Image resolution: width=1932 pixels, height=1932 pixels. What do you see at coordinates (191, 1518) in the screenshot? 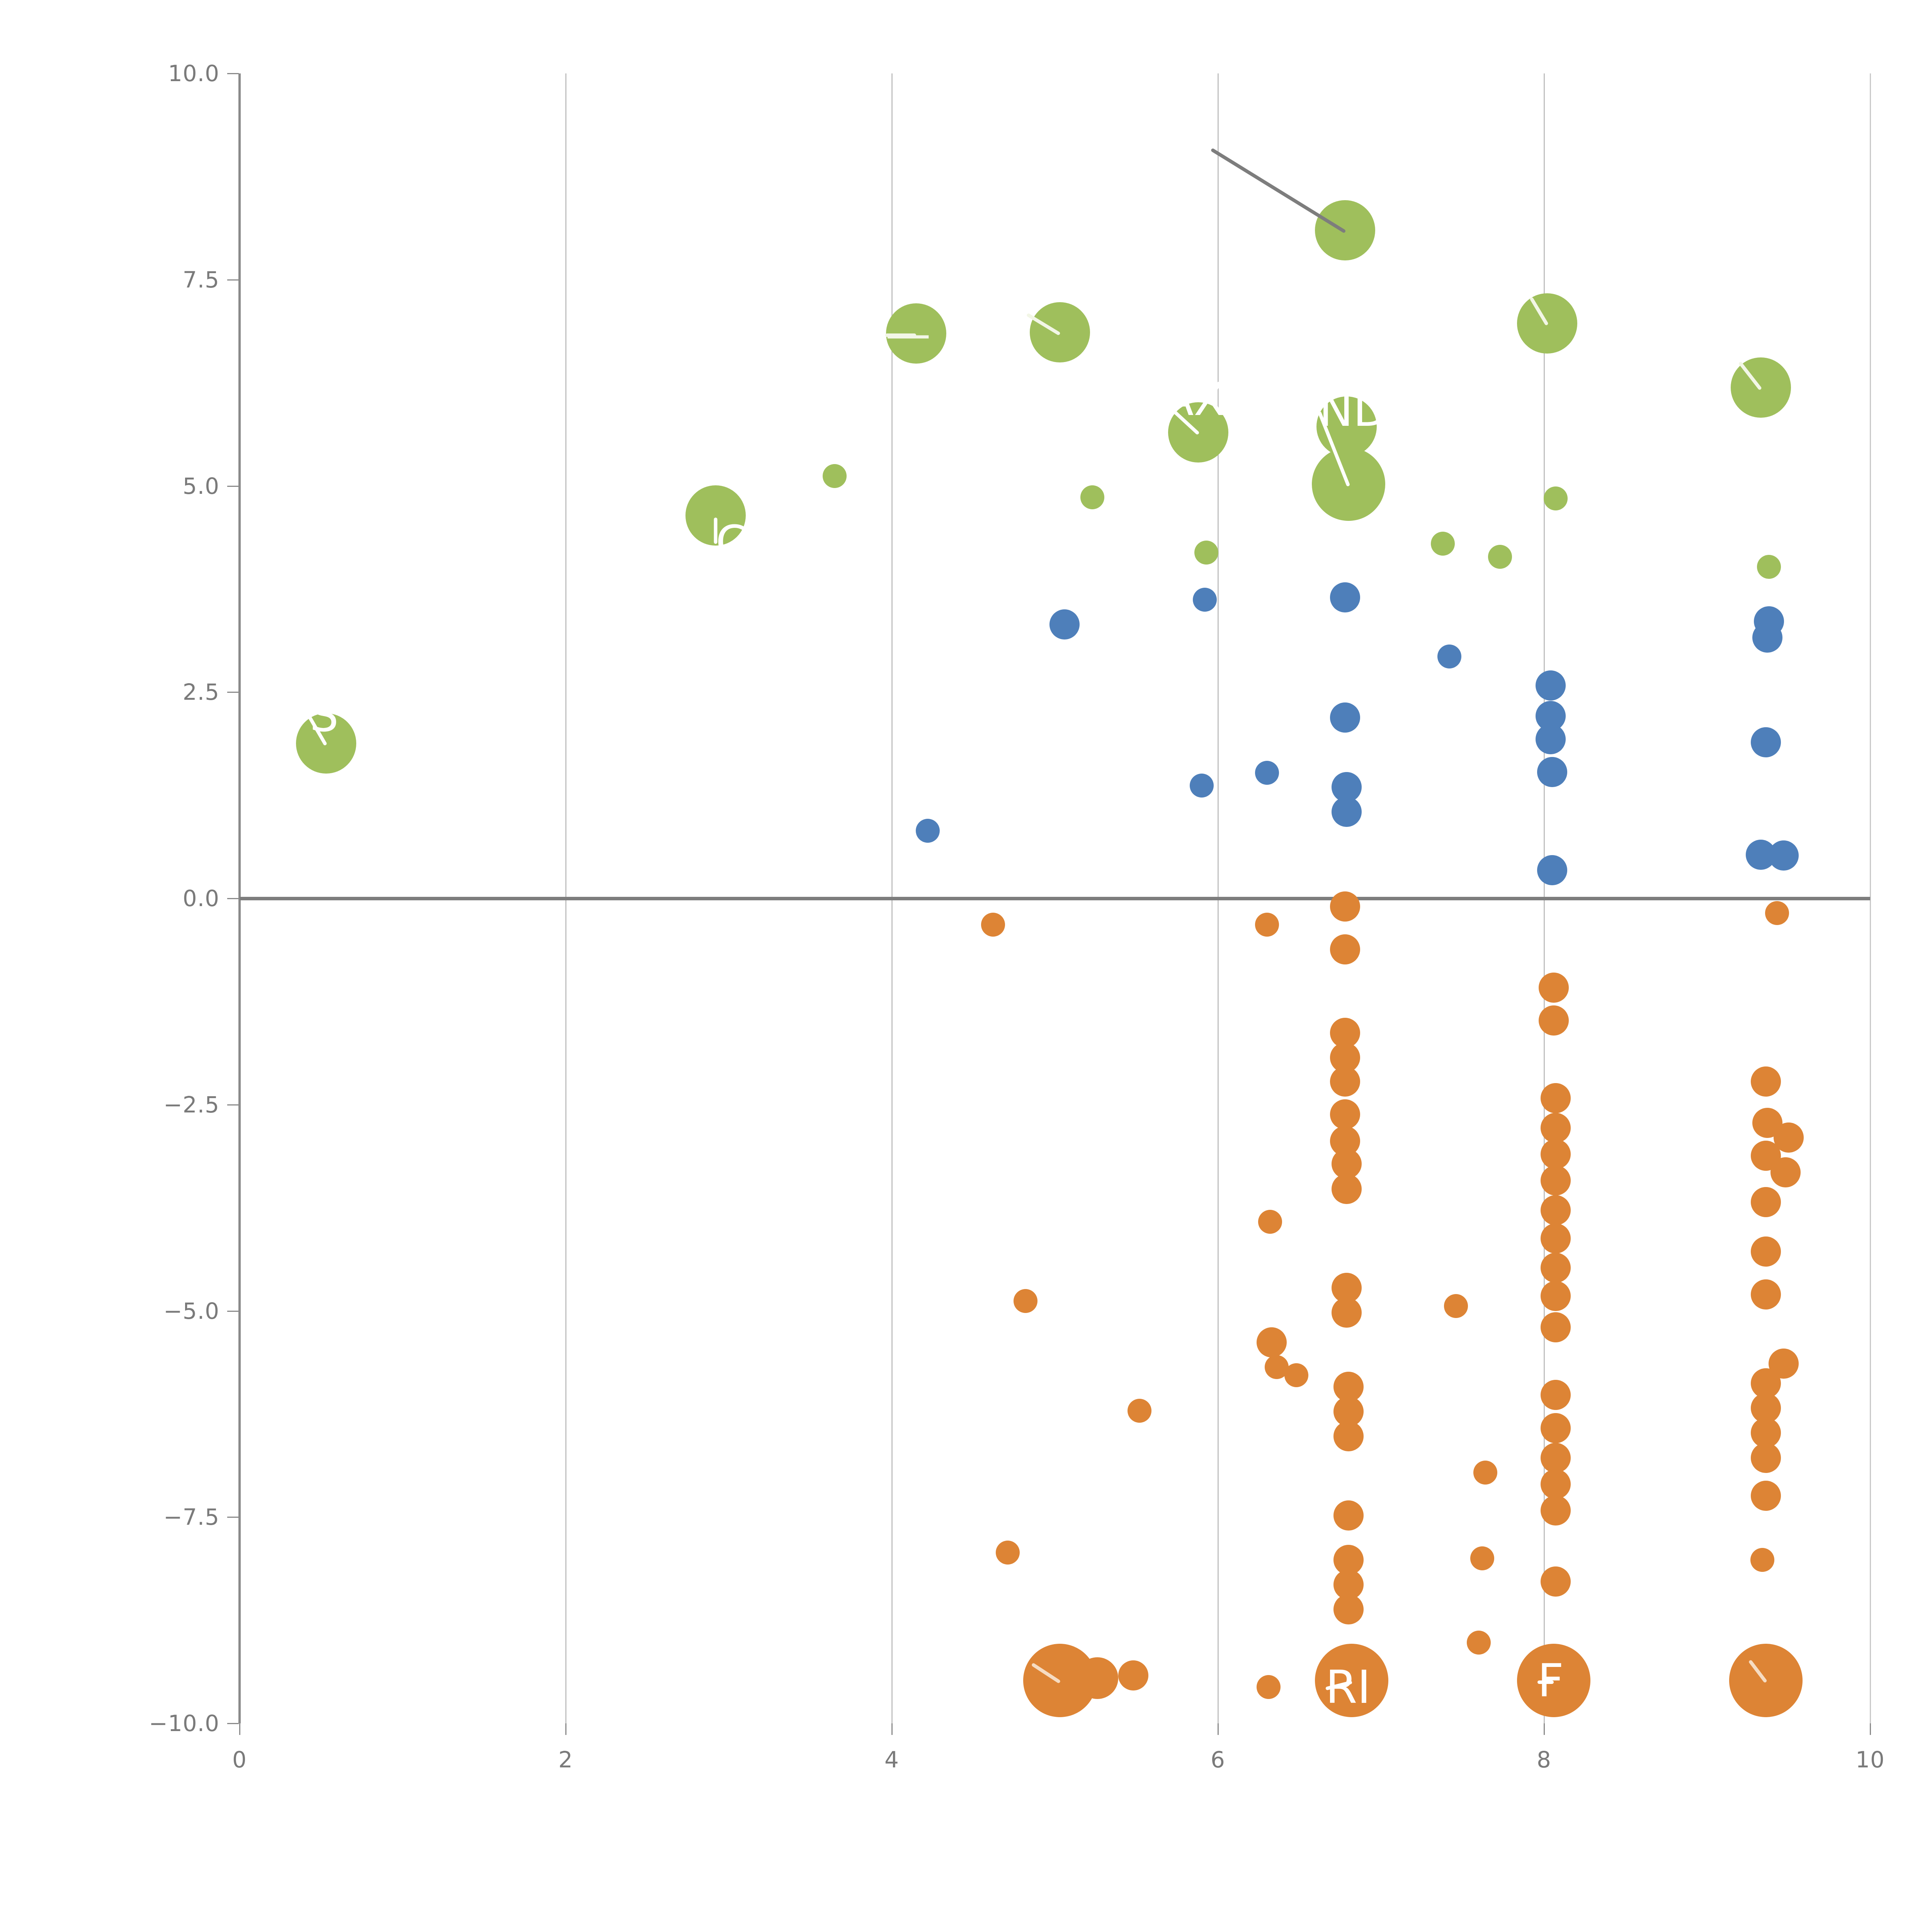
I see `y-axis-tick-label: −7.5` at bounding box center [191, 1518].